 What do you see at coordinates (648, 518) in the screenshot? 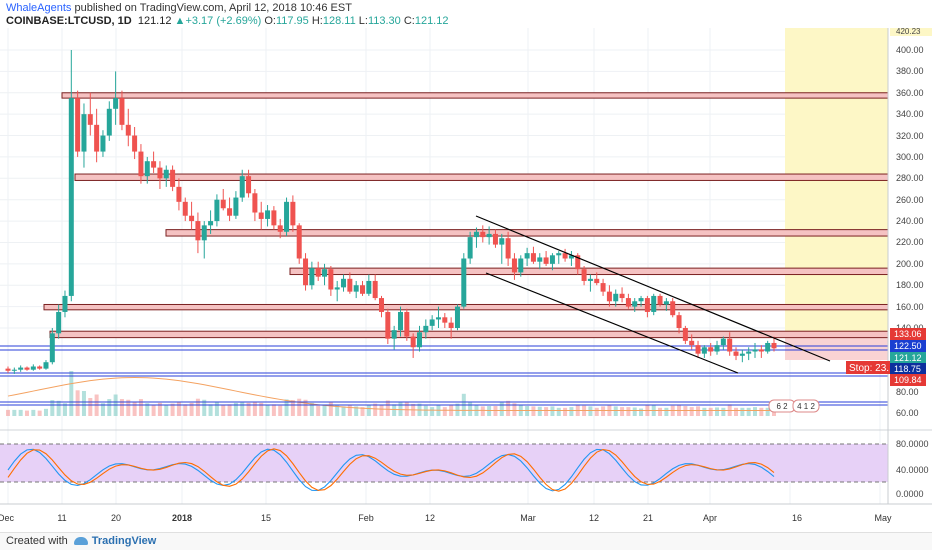
I see `time-tick-label: 21` at bounding box center [648, 518].